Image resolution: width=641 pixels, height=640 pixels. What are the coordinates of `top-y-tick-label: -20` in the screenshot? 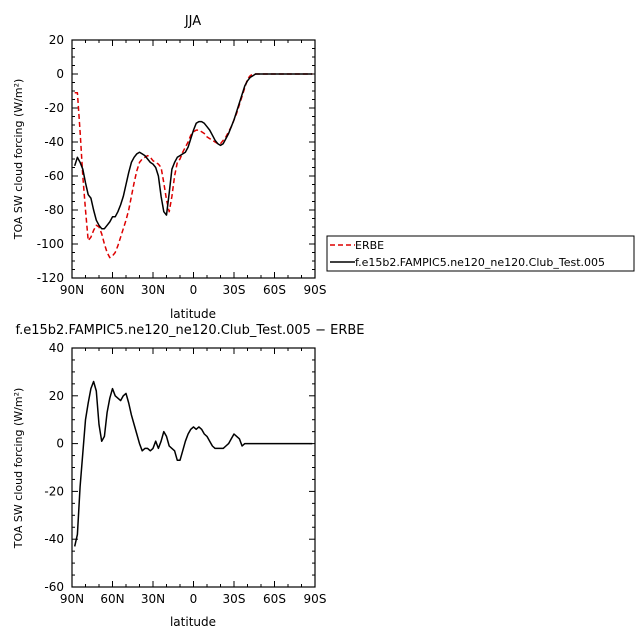 It's located at (54, 108).